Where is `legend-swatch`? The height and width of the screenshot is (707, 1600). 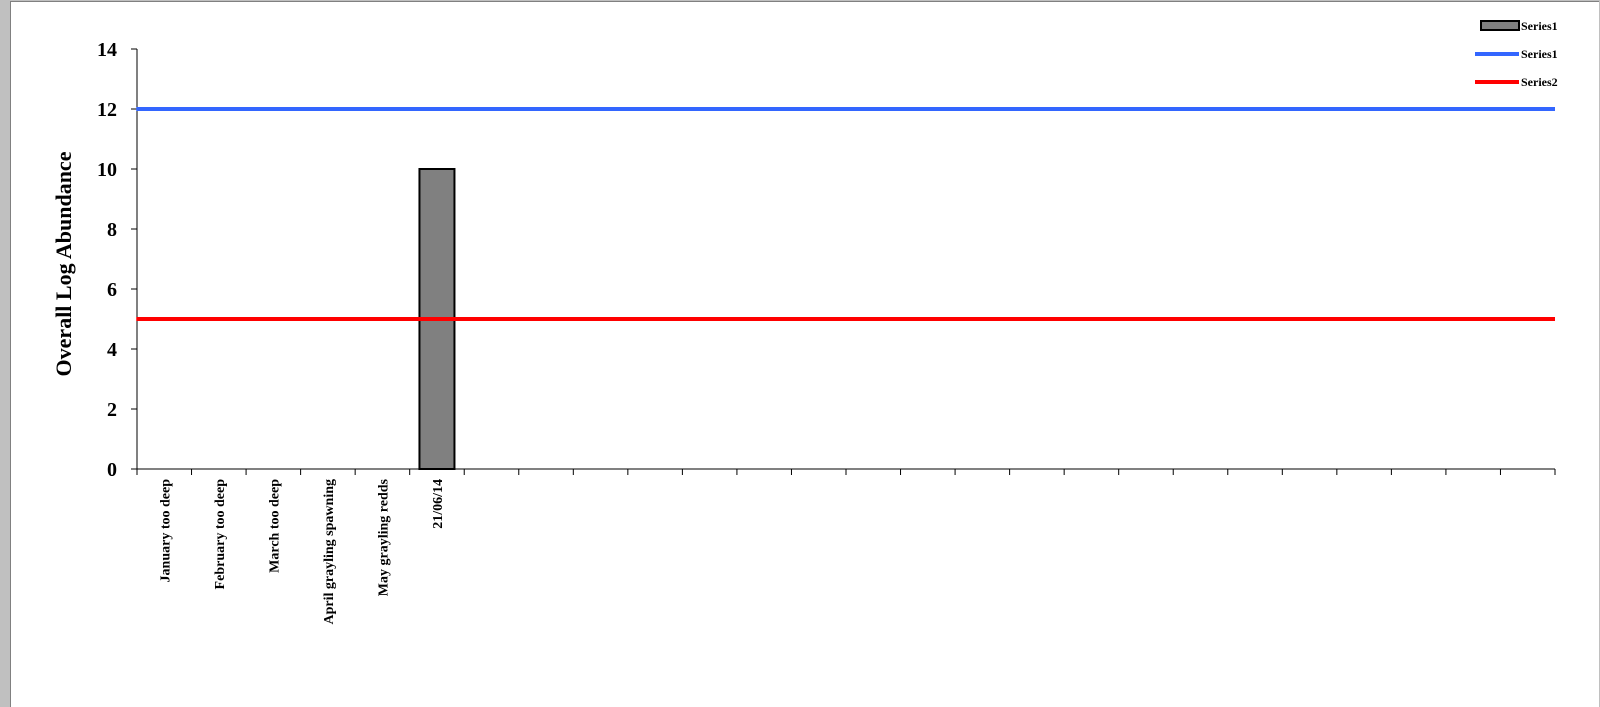 legend-swatch is located at coordinates (1500, 25).